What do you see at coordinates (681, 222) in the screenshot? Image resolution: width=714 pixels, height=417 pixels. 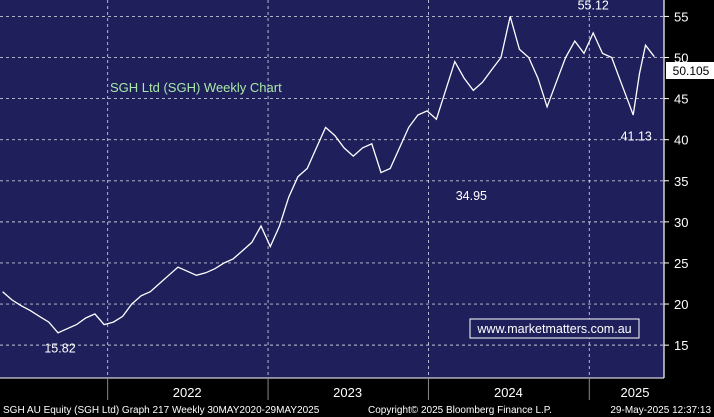 I see `y-tick-label: 30` at bounding box center [681, 222].